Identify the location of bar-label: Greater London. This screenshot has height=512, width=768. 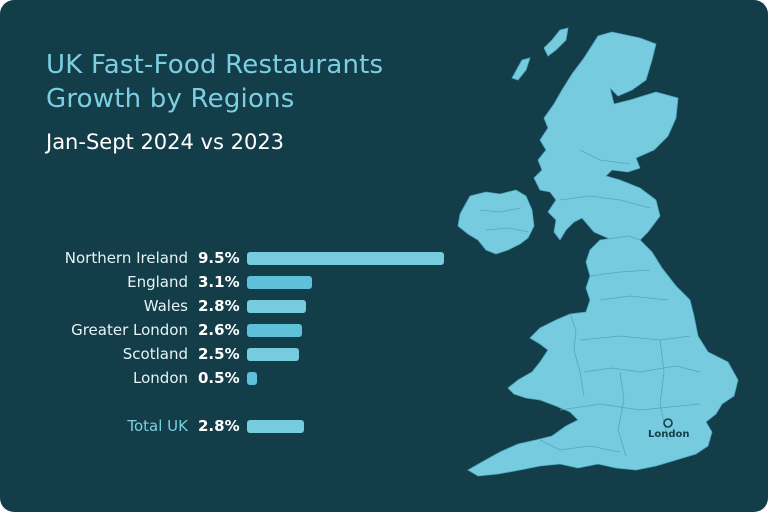
(129, 330).